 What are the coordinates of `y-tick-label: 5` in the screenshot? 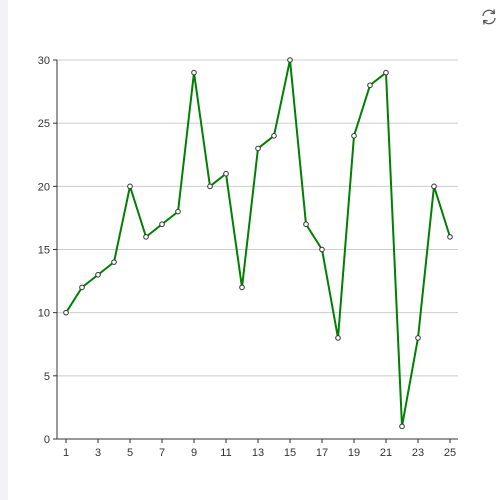 It's located at (47, 377).